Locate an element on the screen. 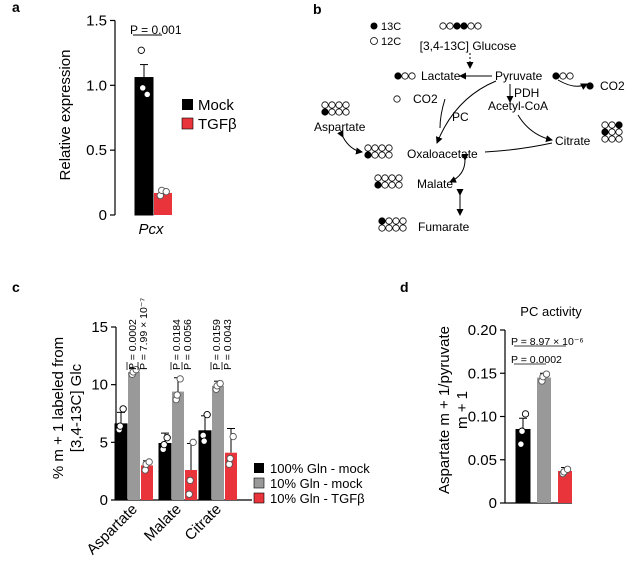 The width and height of the screenshot is (641, 564). panel-c-y-label-line1: % m + 1 labeled from is located at coordinates (58, 408).